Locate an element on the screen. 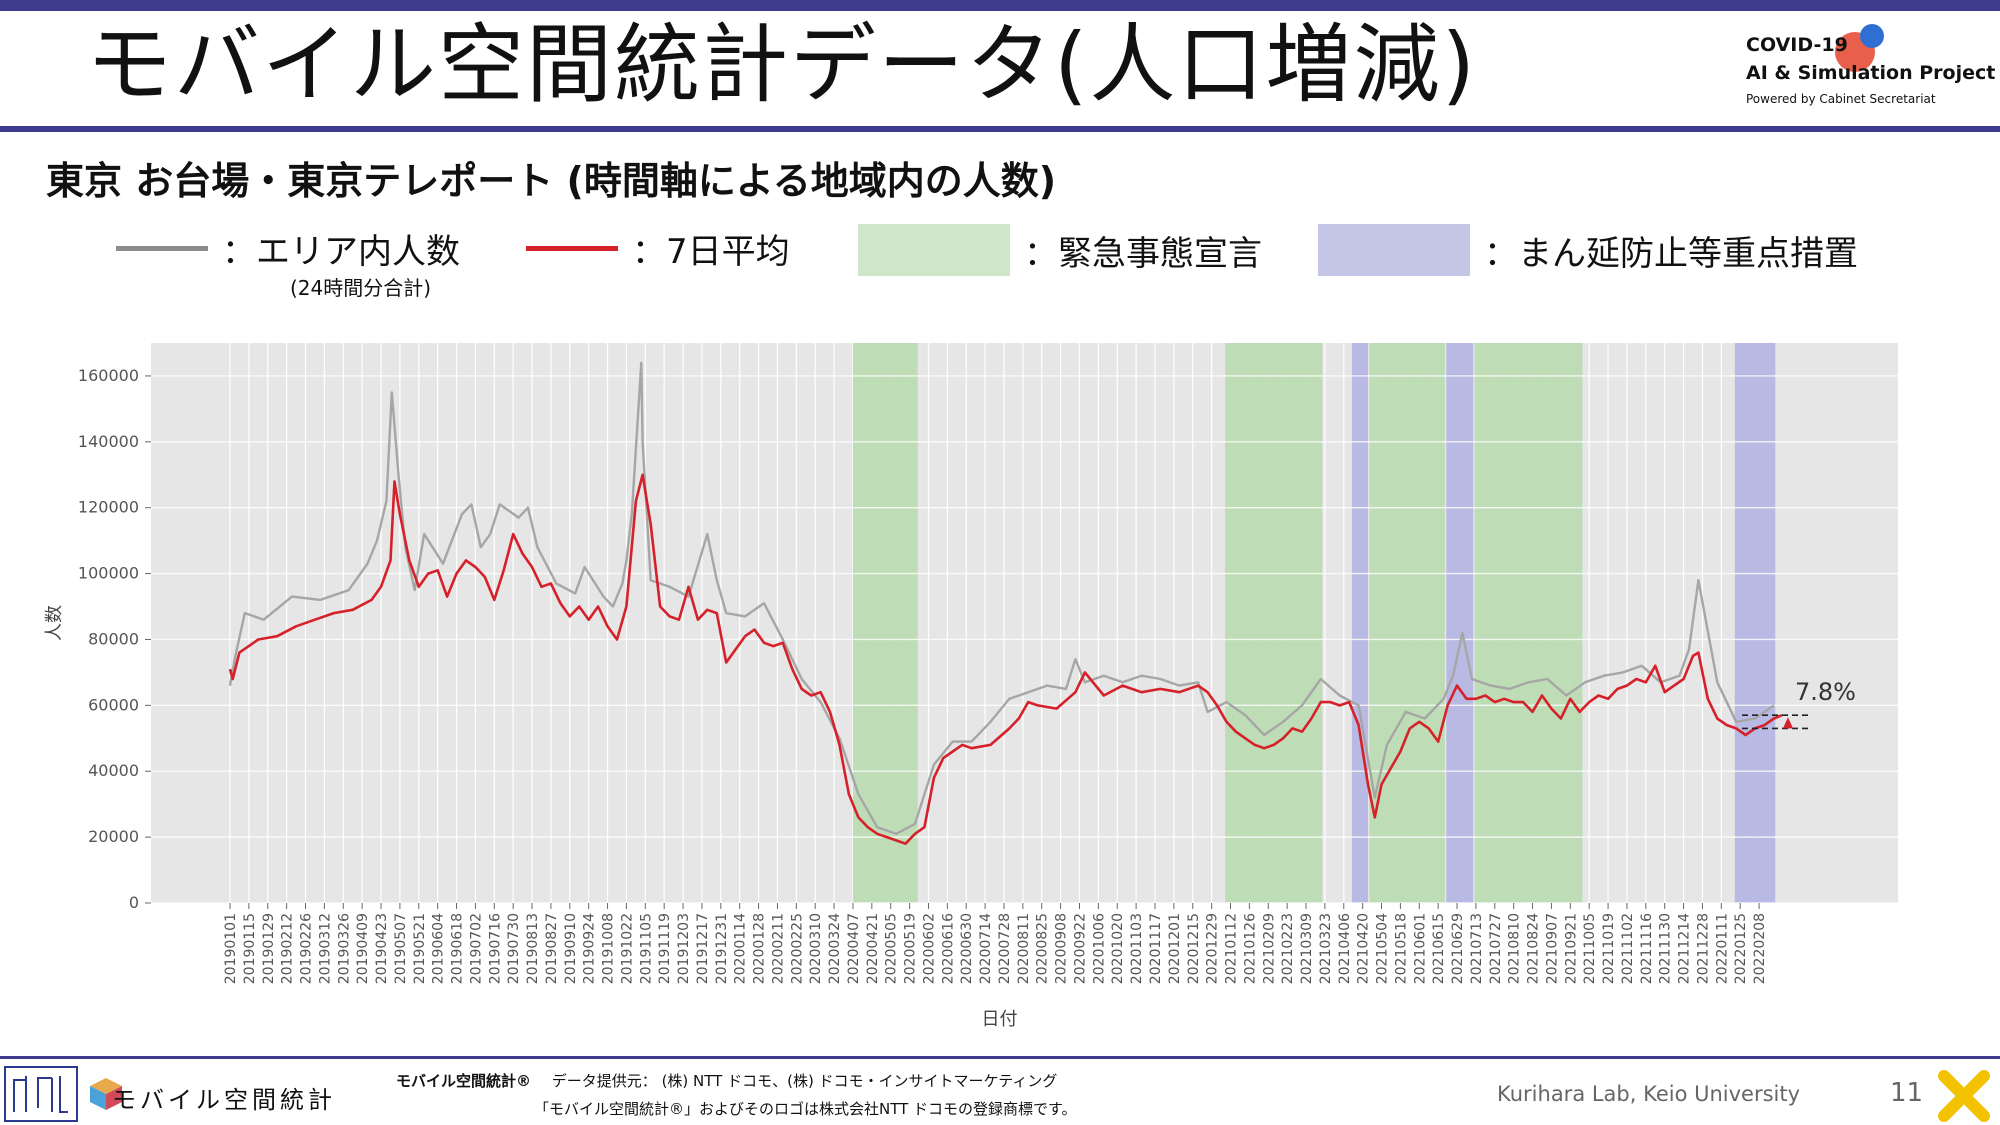 This screenshot has height=1125, width=2000. y-tick-label: 140000 is located at coordinates (108, 441).